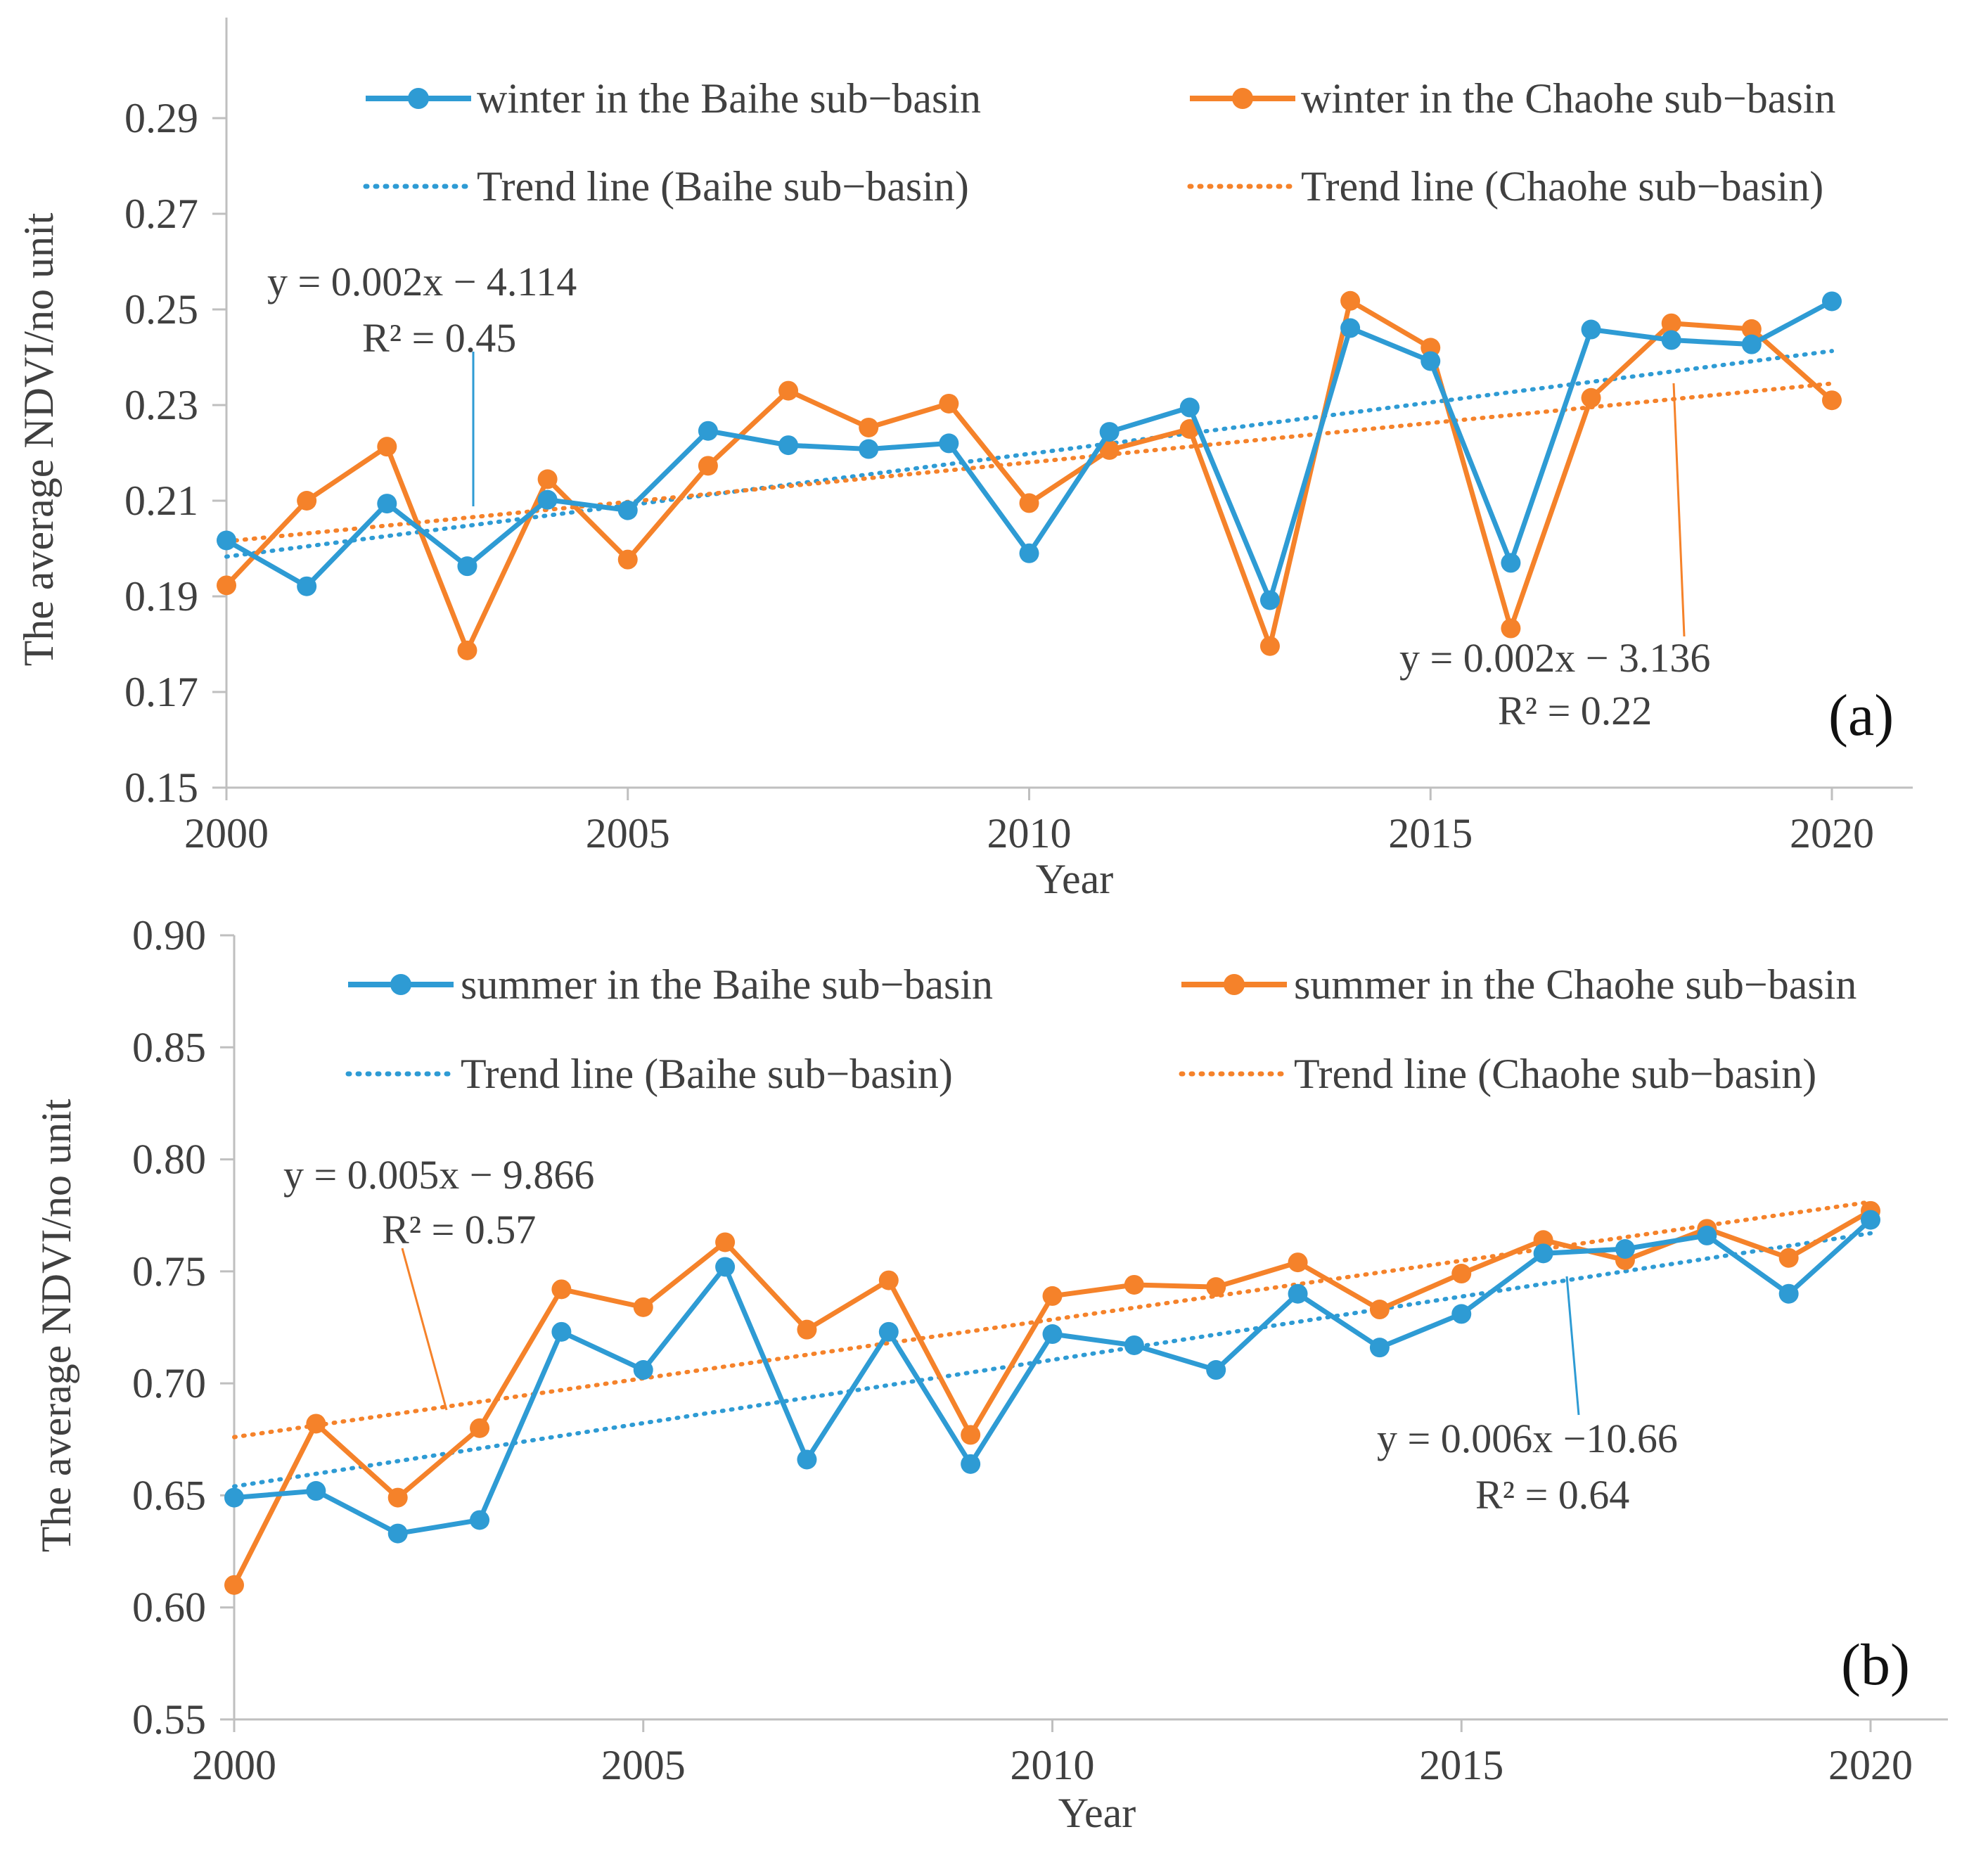 This screenshot has height=1865, width=1988. Describe the element at coordinates (1562, 186) in the screenshot. I see `legend-label-trend-chaohe-a: Trend line (Chaohe sub−basin)` at that location.